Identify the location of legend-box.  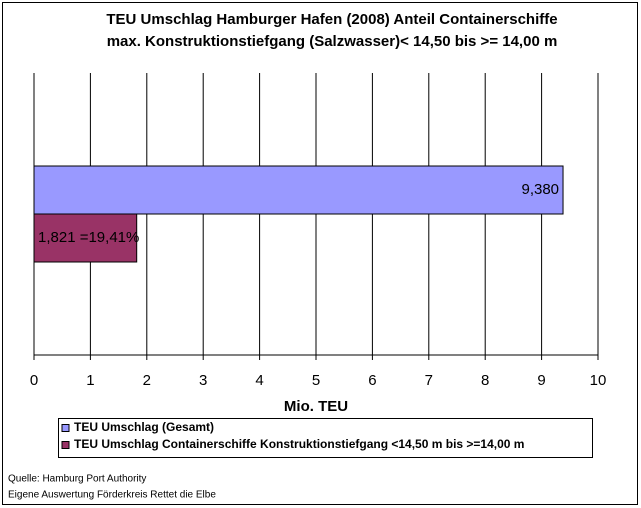
(325, 438).